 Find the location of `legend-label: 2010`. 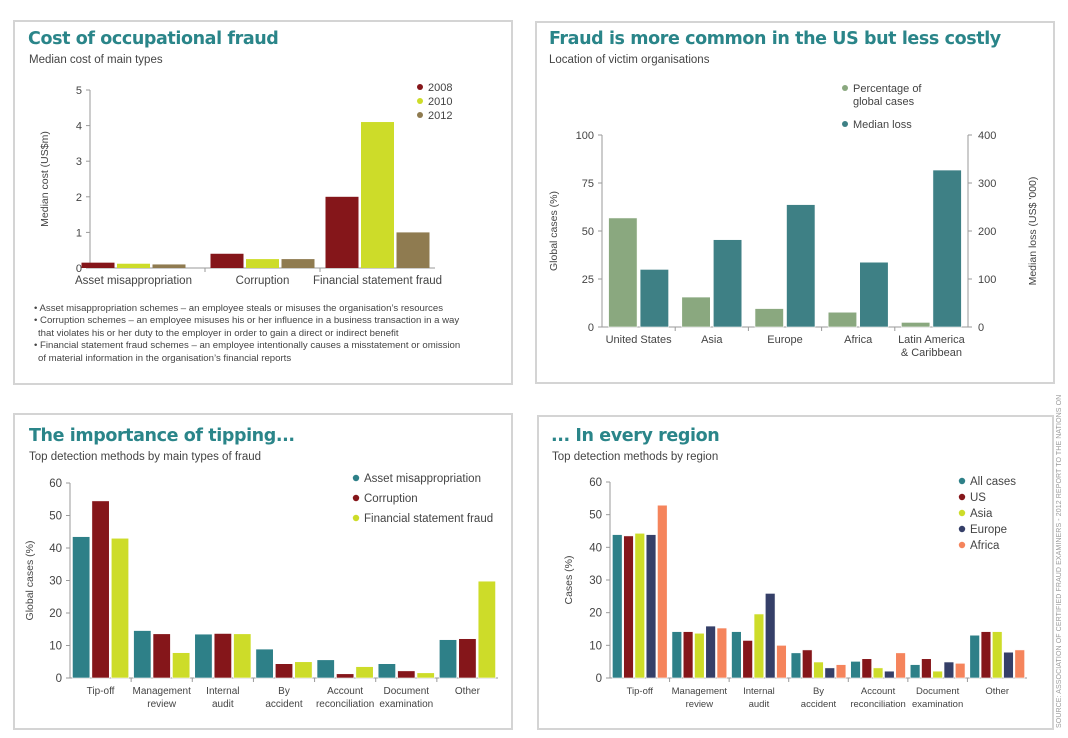

legend-label: 2010 is located at coordinates (440, 102).